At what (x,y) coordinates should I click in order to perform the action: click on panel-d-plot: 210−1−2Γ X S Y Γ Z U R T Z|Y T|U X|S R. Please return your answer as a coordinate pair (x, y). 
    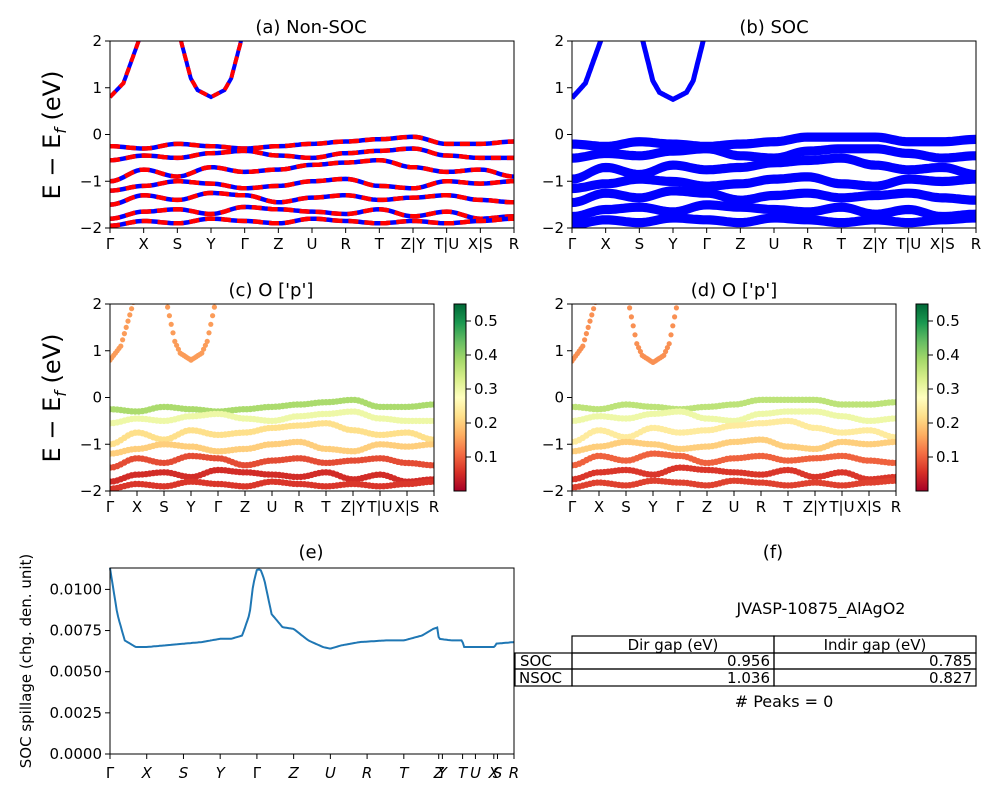
    Looking at the image, I should click on (721, 401).